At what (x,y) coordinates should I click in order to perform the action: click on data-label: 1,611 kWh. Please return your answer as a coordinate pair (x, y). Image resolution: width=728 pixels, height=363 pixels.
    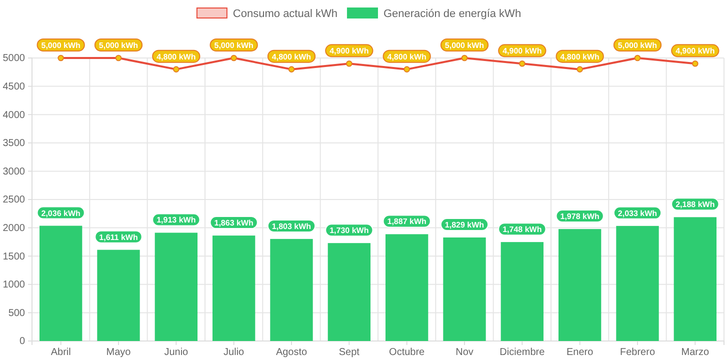
    Looking at the image, I should click on (118, 237).